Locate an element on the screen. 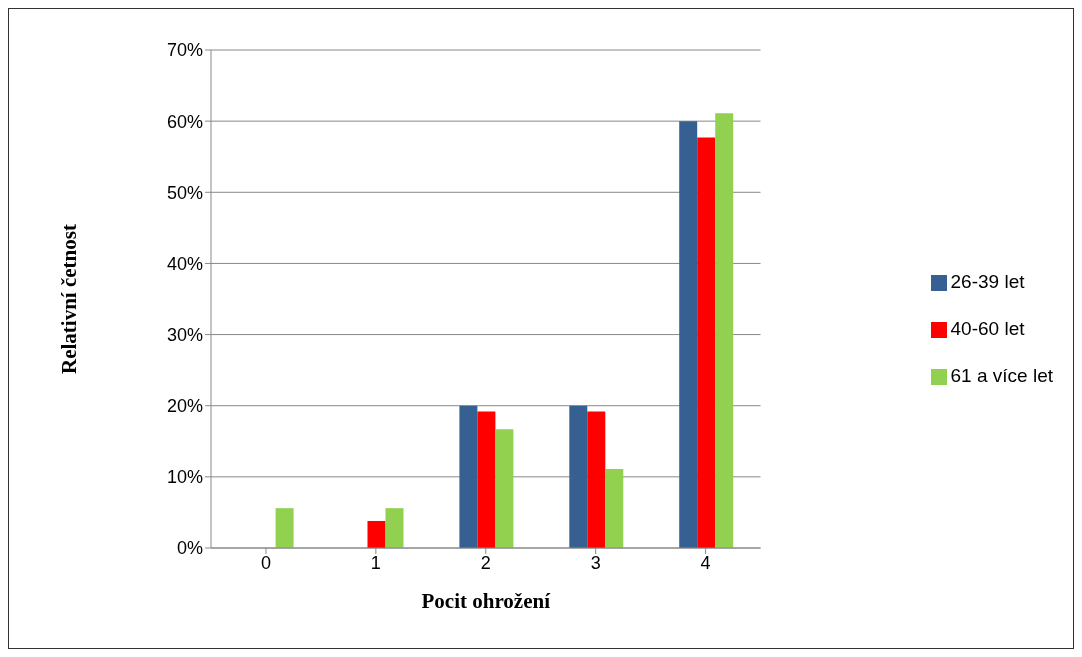 The height and width of the screenshot is (657, 1082). y-tick-label: 60% is located at coordinates (184, 121).